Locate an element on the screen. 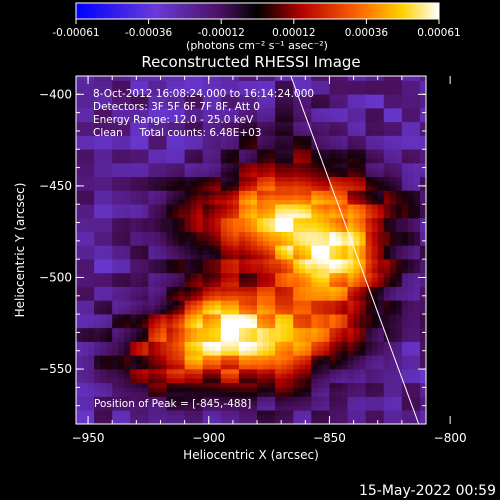 This screenshot has width=500, height=500. info-energy-range: Energy Range: 12.0 - 25.0 keV is located at coordinates (173, 120).